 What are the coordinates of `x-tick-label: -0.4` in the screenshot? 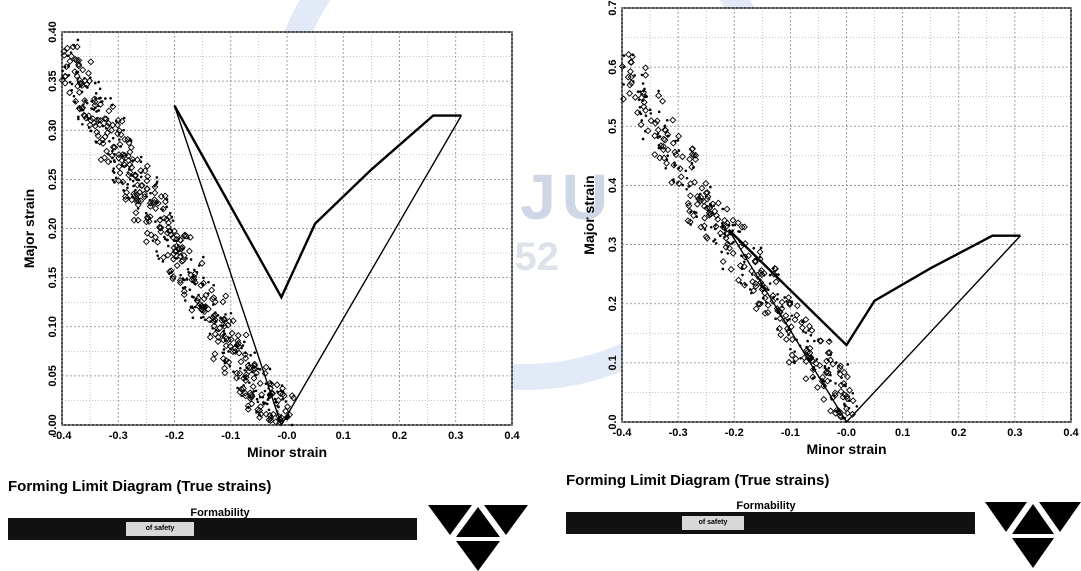 It's located at (623, 433).